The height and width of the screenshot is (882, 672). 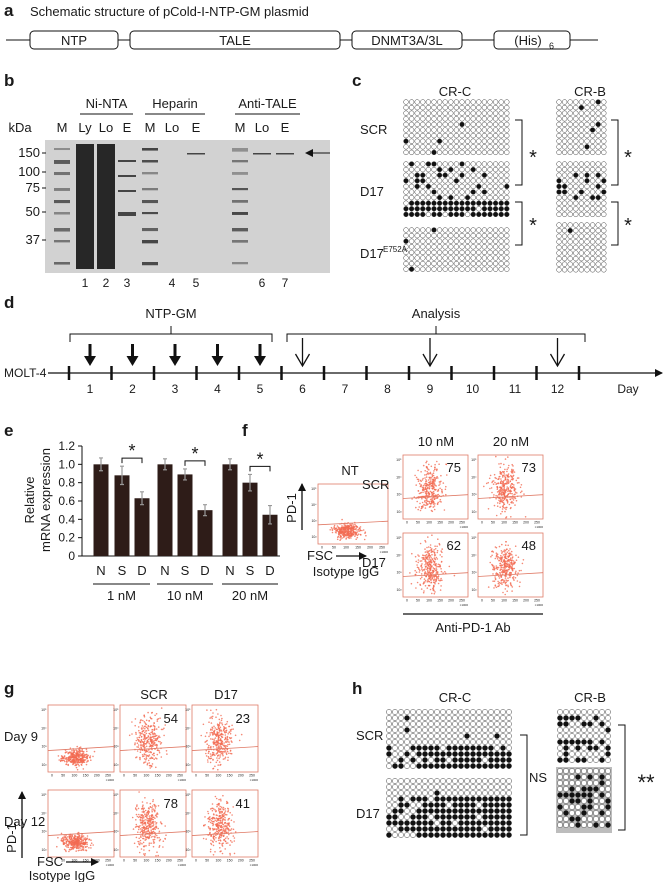 What do you see at coordinates (515, 601) in the screenshot?
I see `plot-x-tick: 150` at bounding box center [515, 601].